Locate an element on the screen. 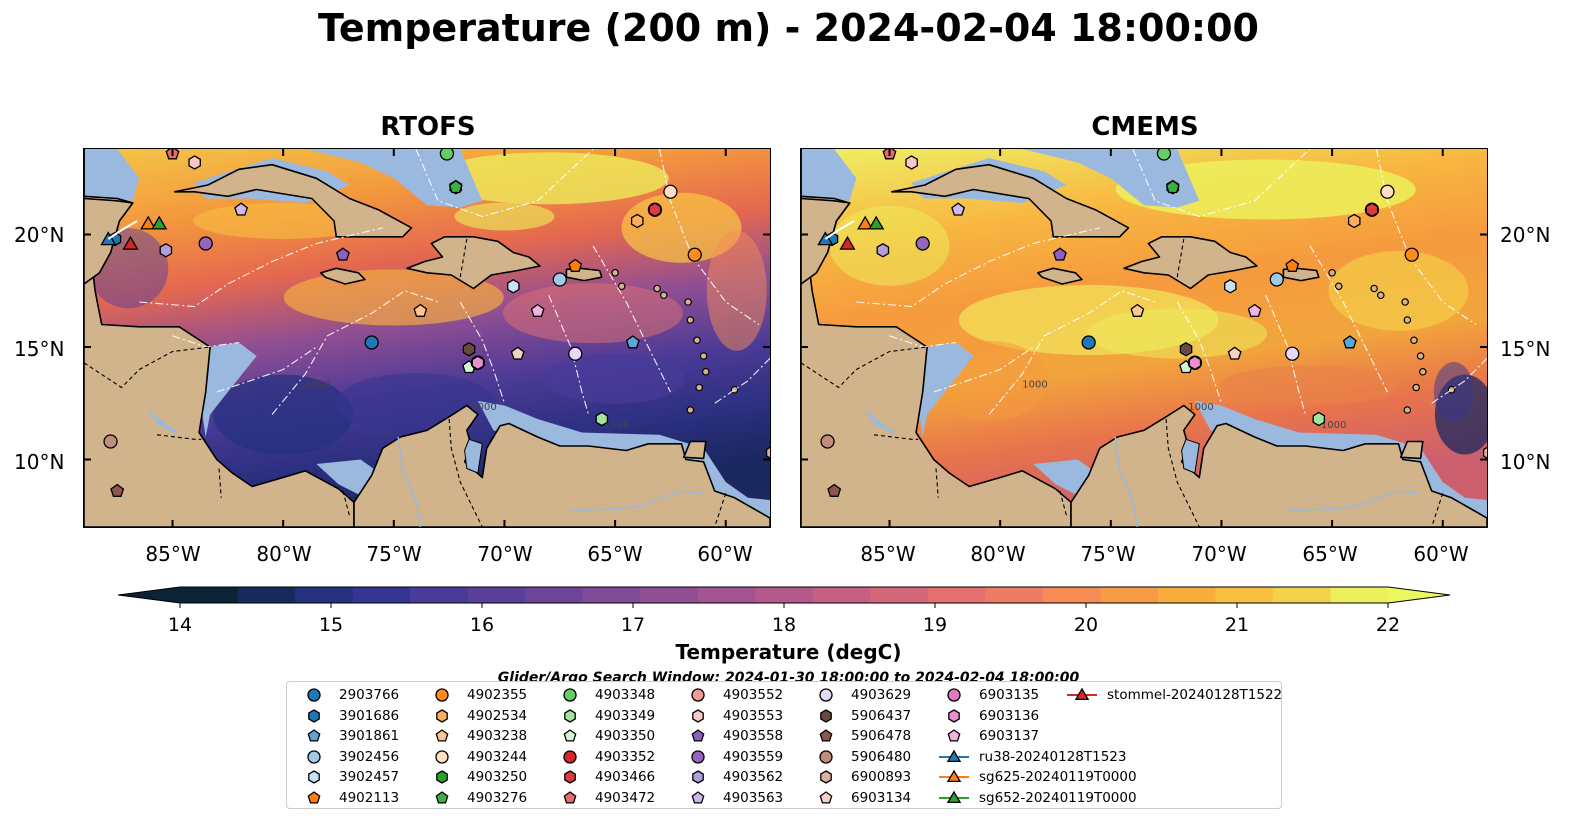 This screenshot has width=1577, height=827. legend-item-ru38-20240128T1523: ru38-20240128T1523 is located at coordinates (1031, 757).